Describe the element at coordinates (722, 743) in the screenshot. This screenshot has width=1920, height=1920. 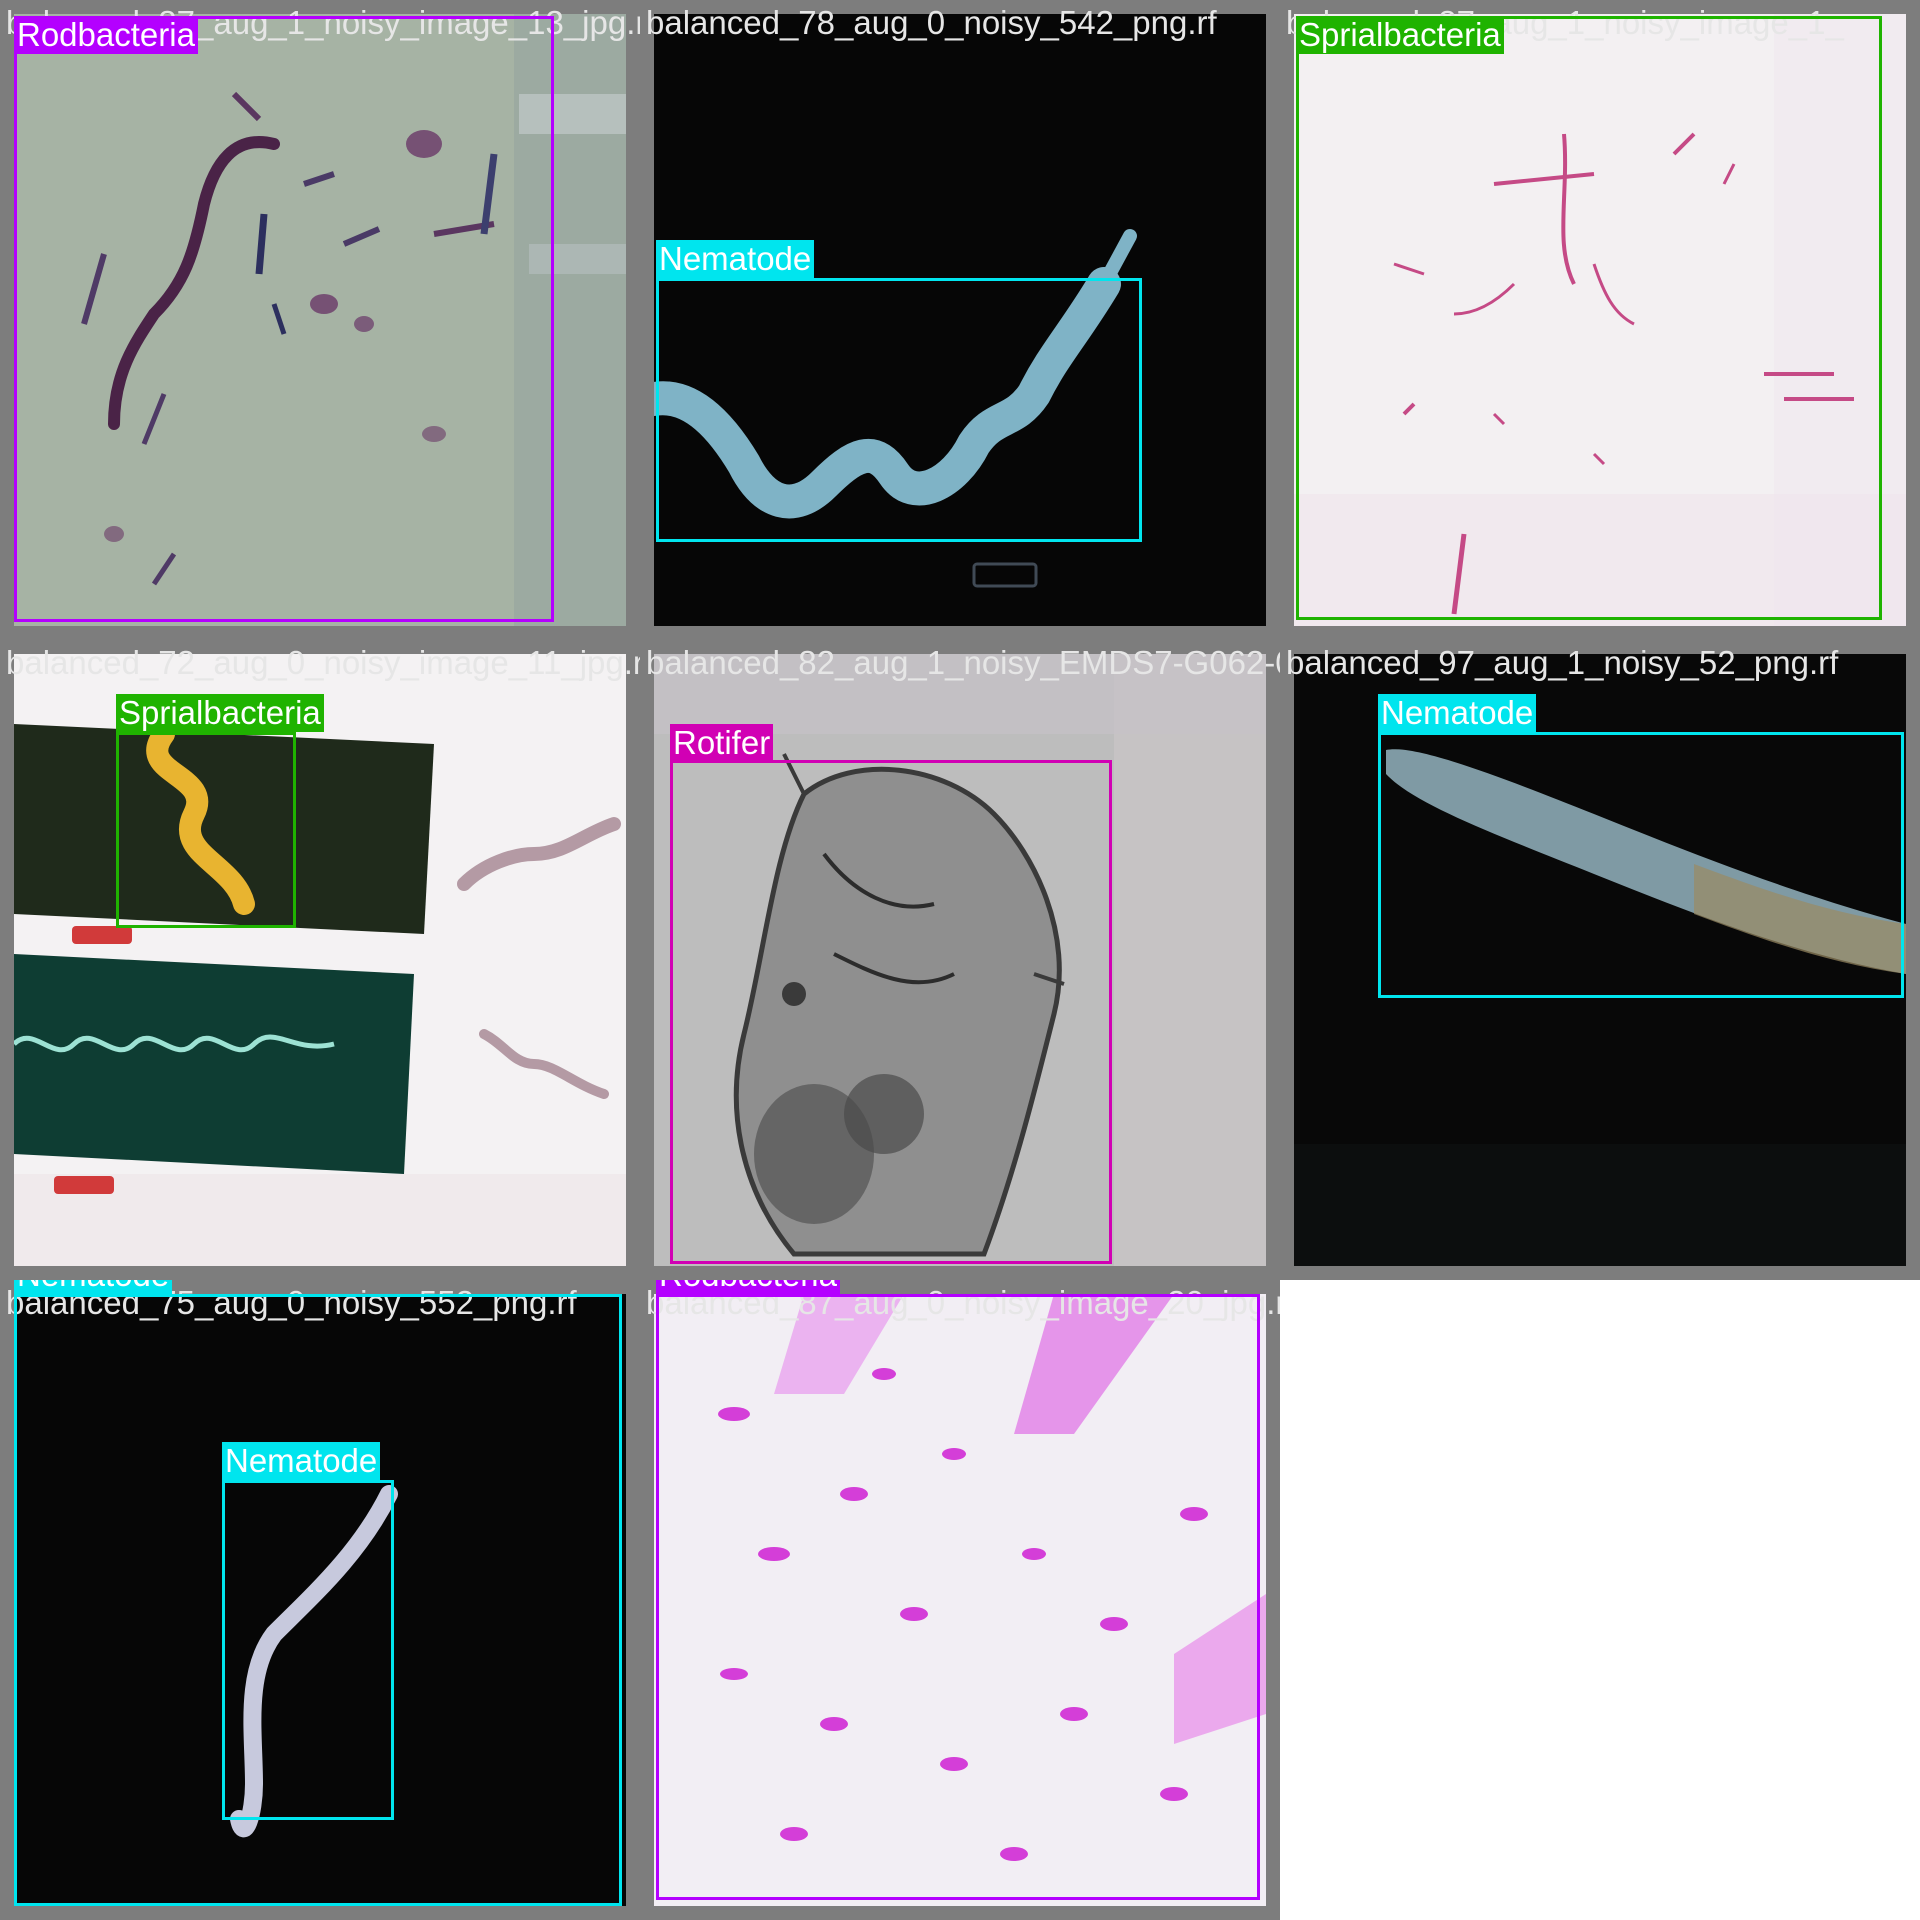
I see `detection-label-rotifer: Rotifer` at that location.